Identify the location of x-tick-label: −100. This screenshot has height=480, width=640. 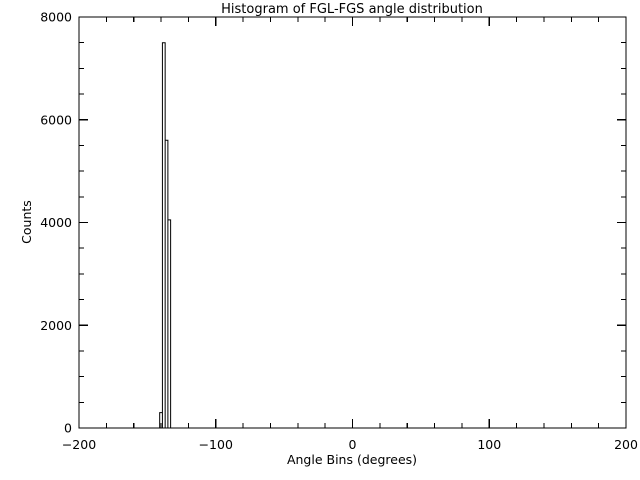
(216, 444).